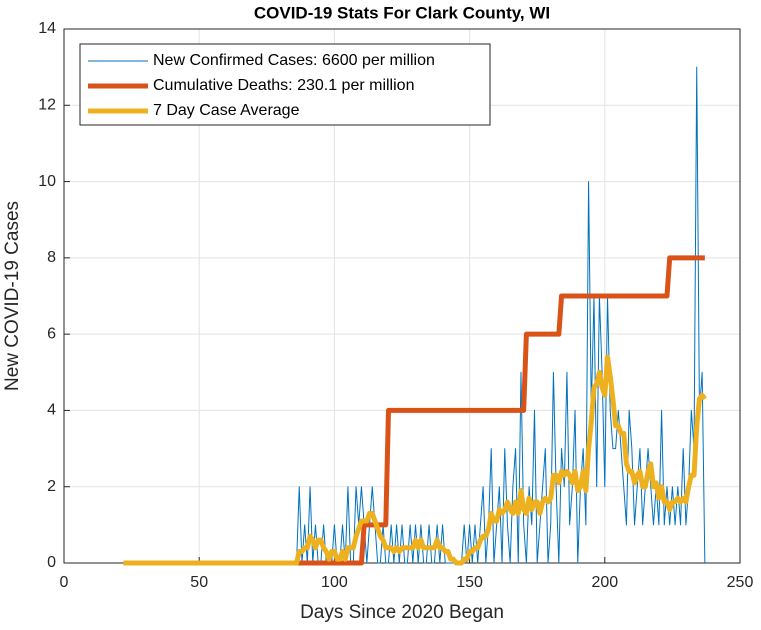 The image size is (761, 630). I want to click on legend-label: 7 Day Case Average, so click(226, 110).